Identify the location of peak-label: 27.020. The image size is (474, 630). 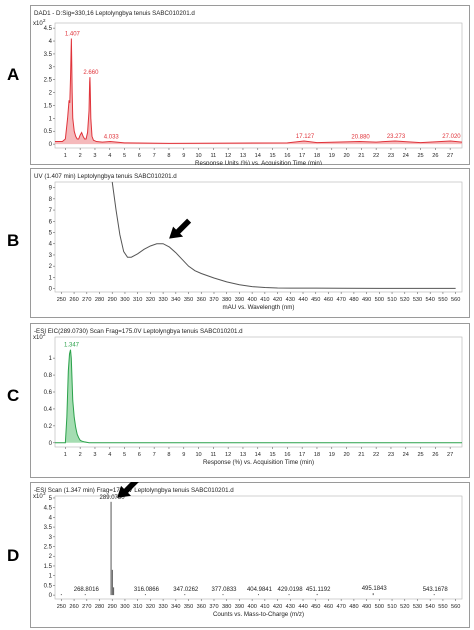
(451, 137).